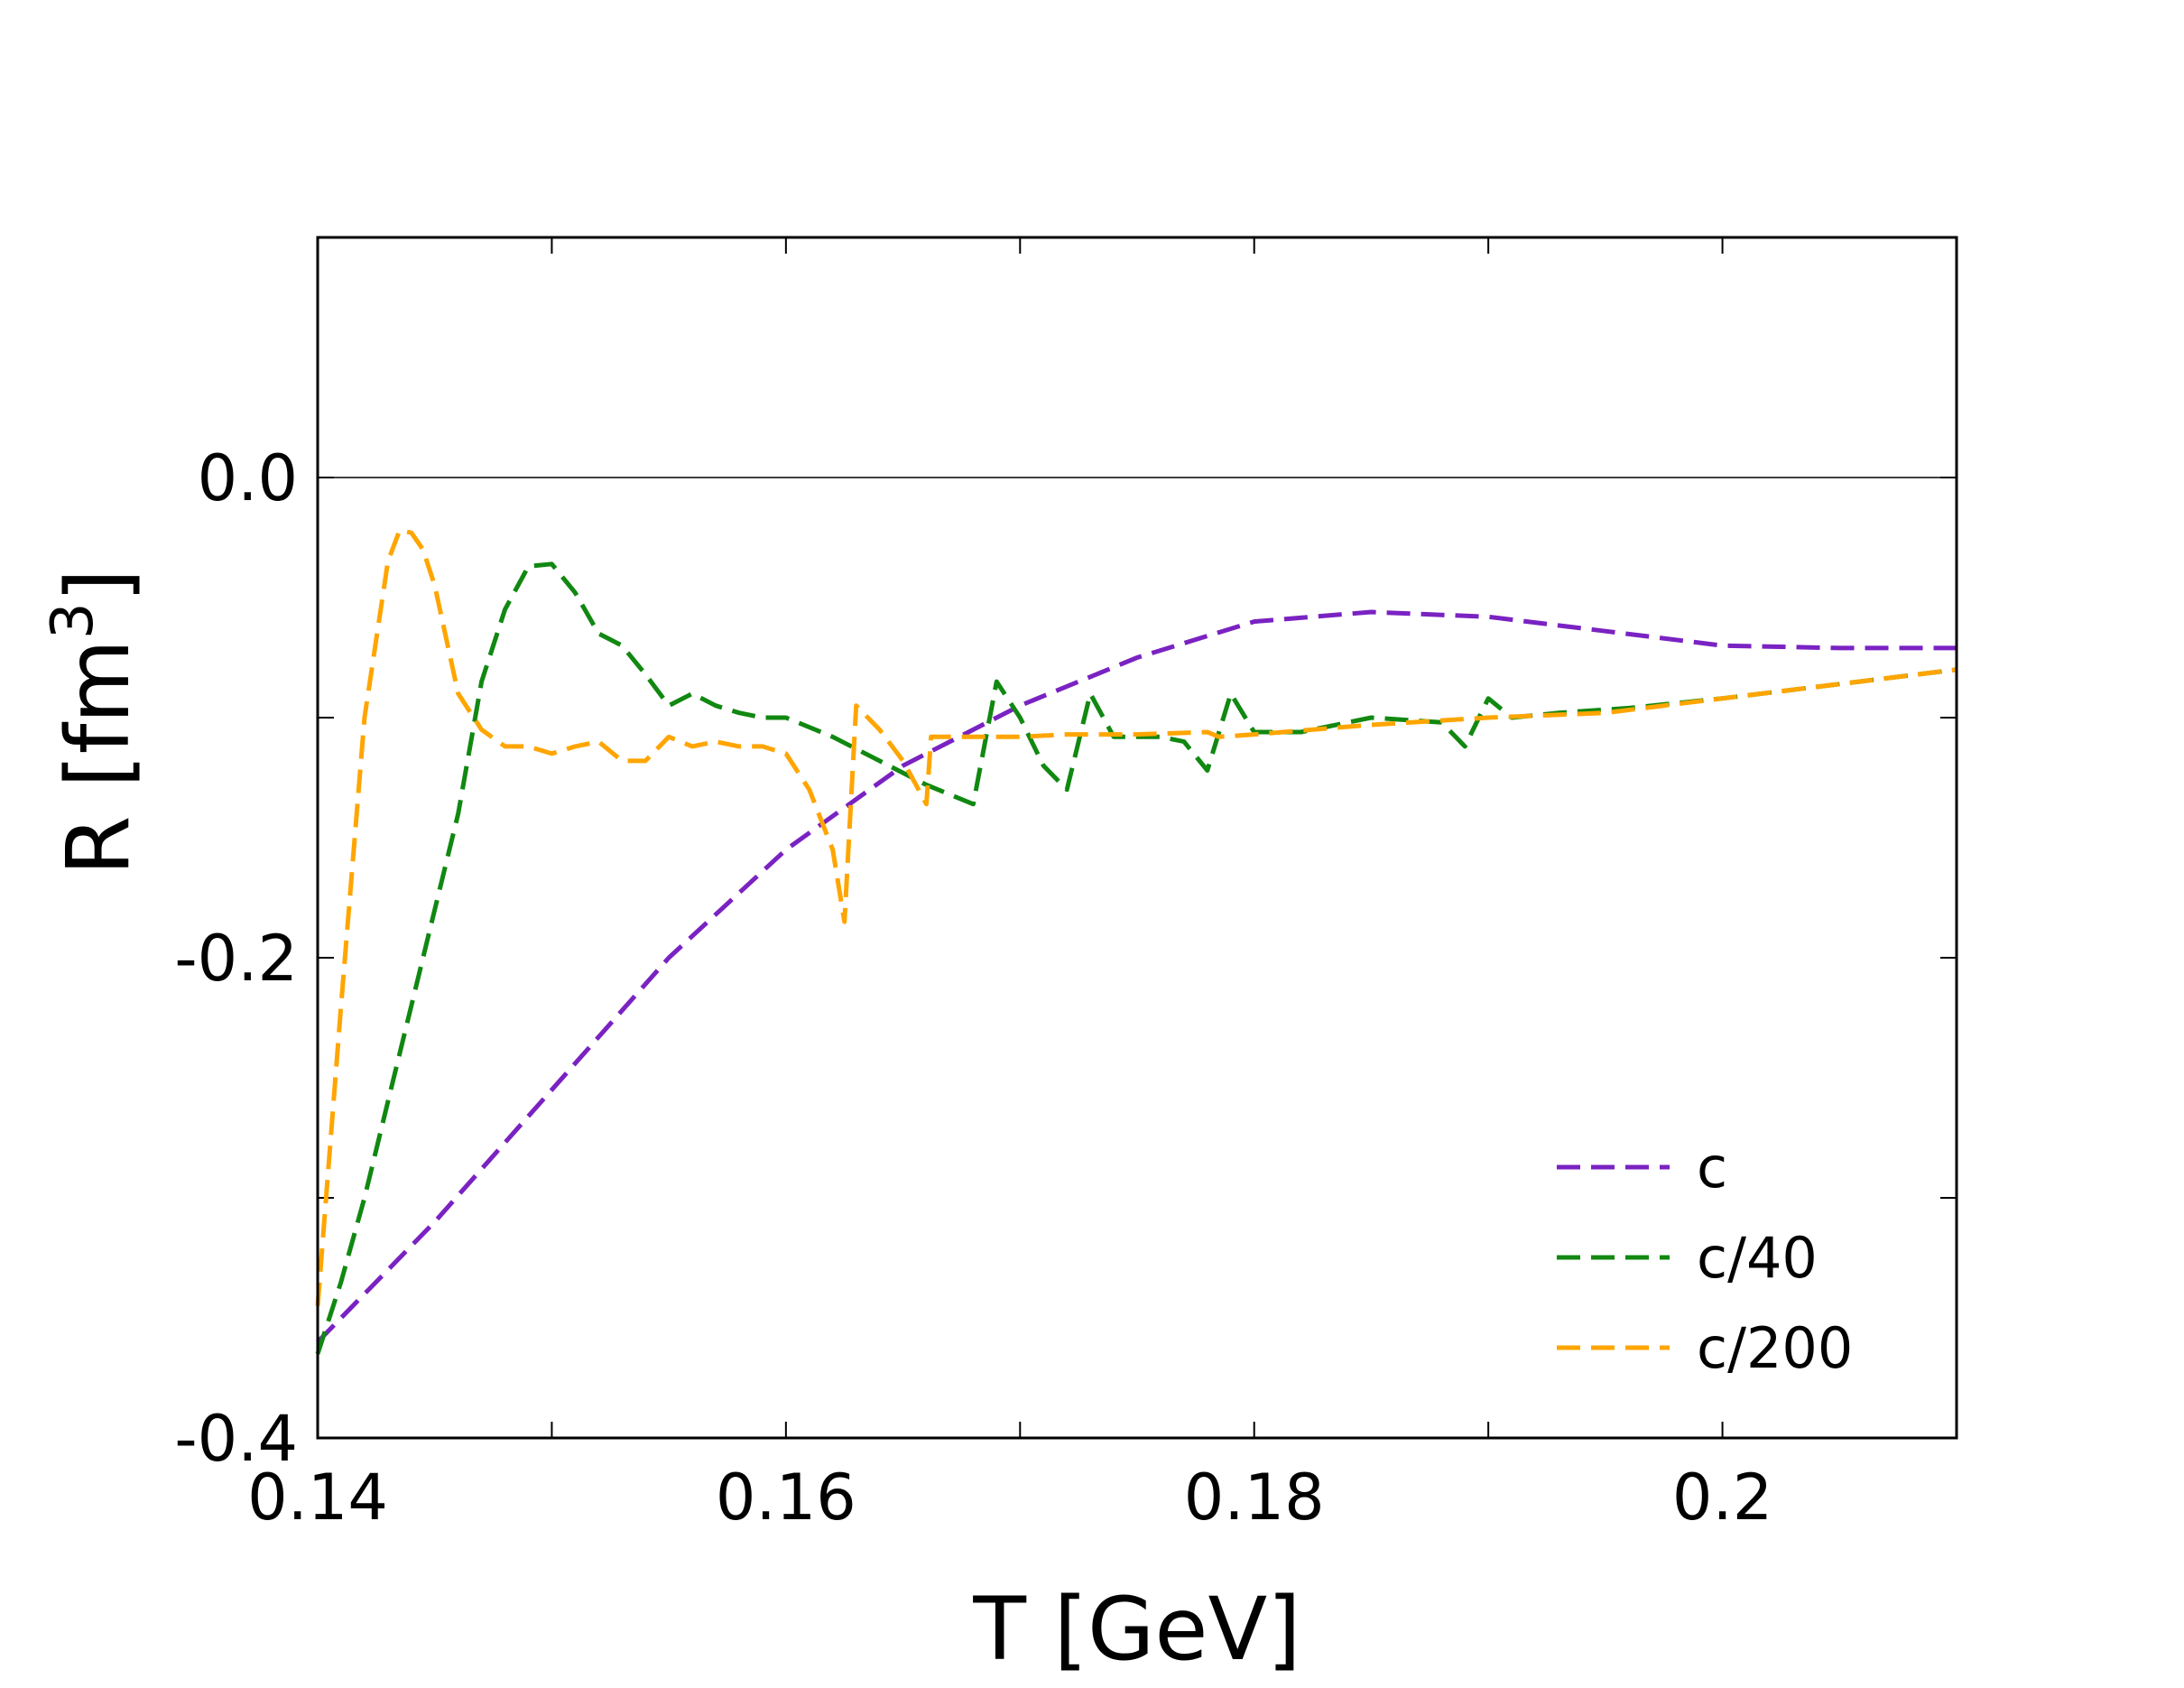  What do you see at coordinates (98, 586) in the screenshot?
I see `y-axis-title-close: ]` at bounding box center [98, 586].